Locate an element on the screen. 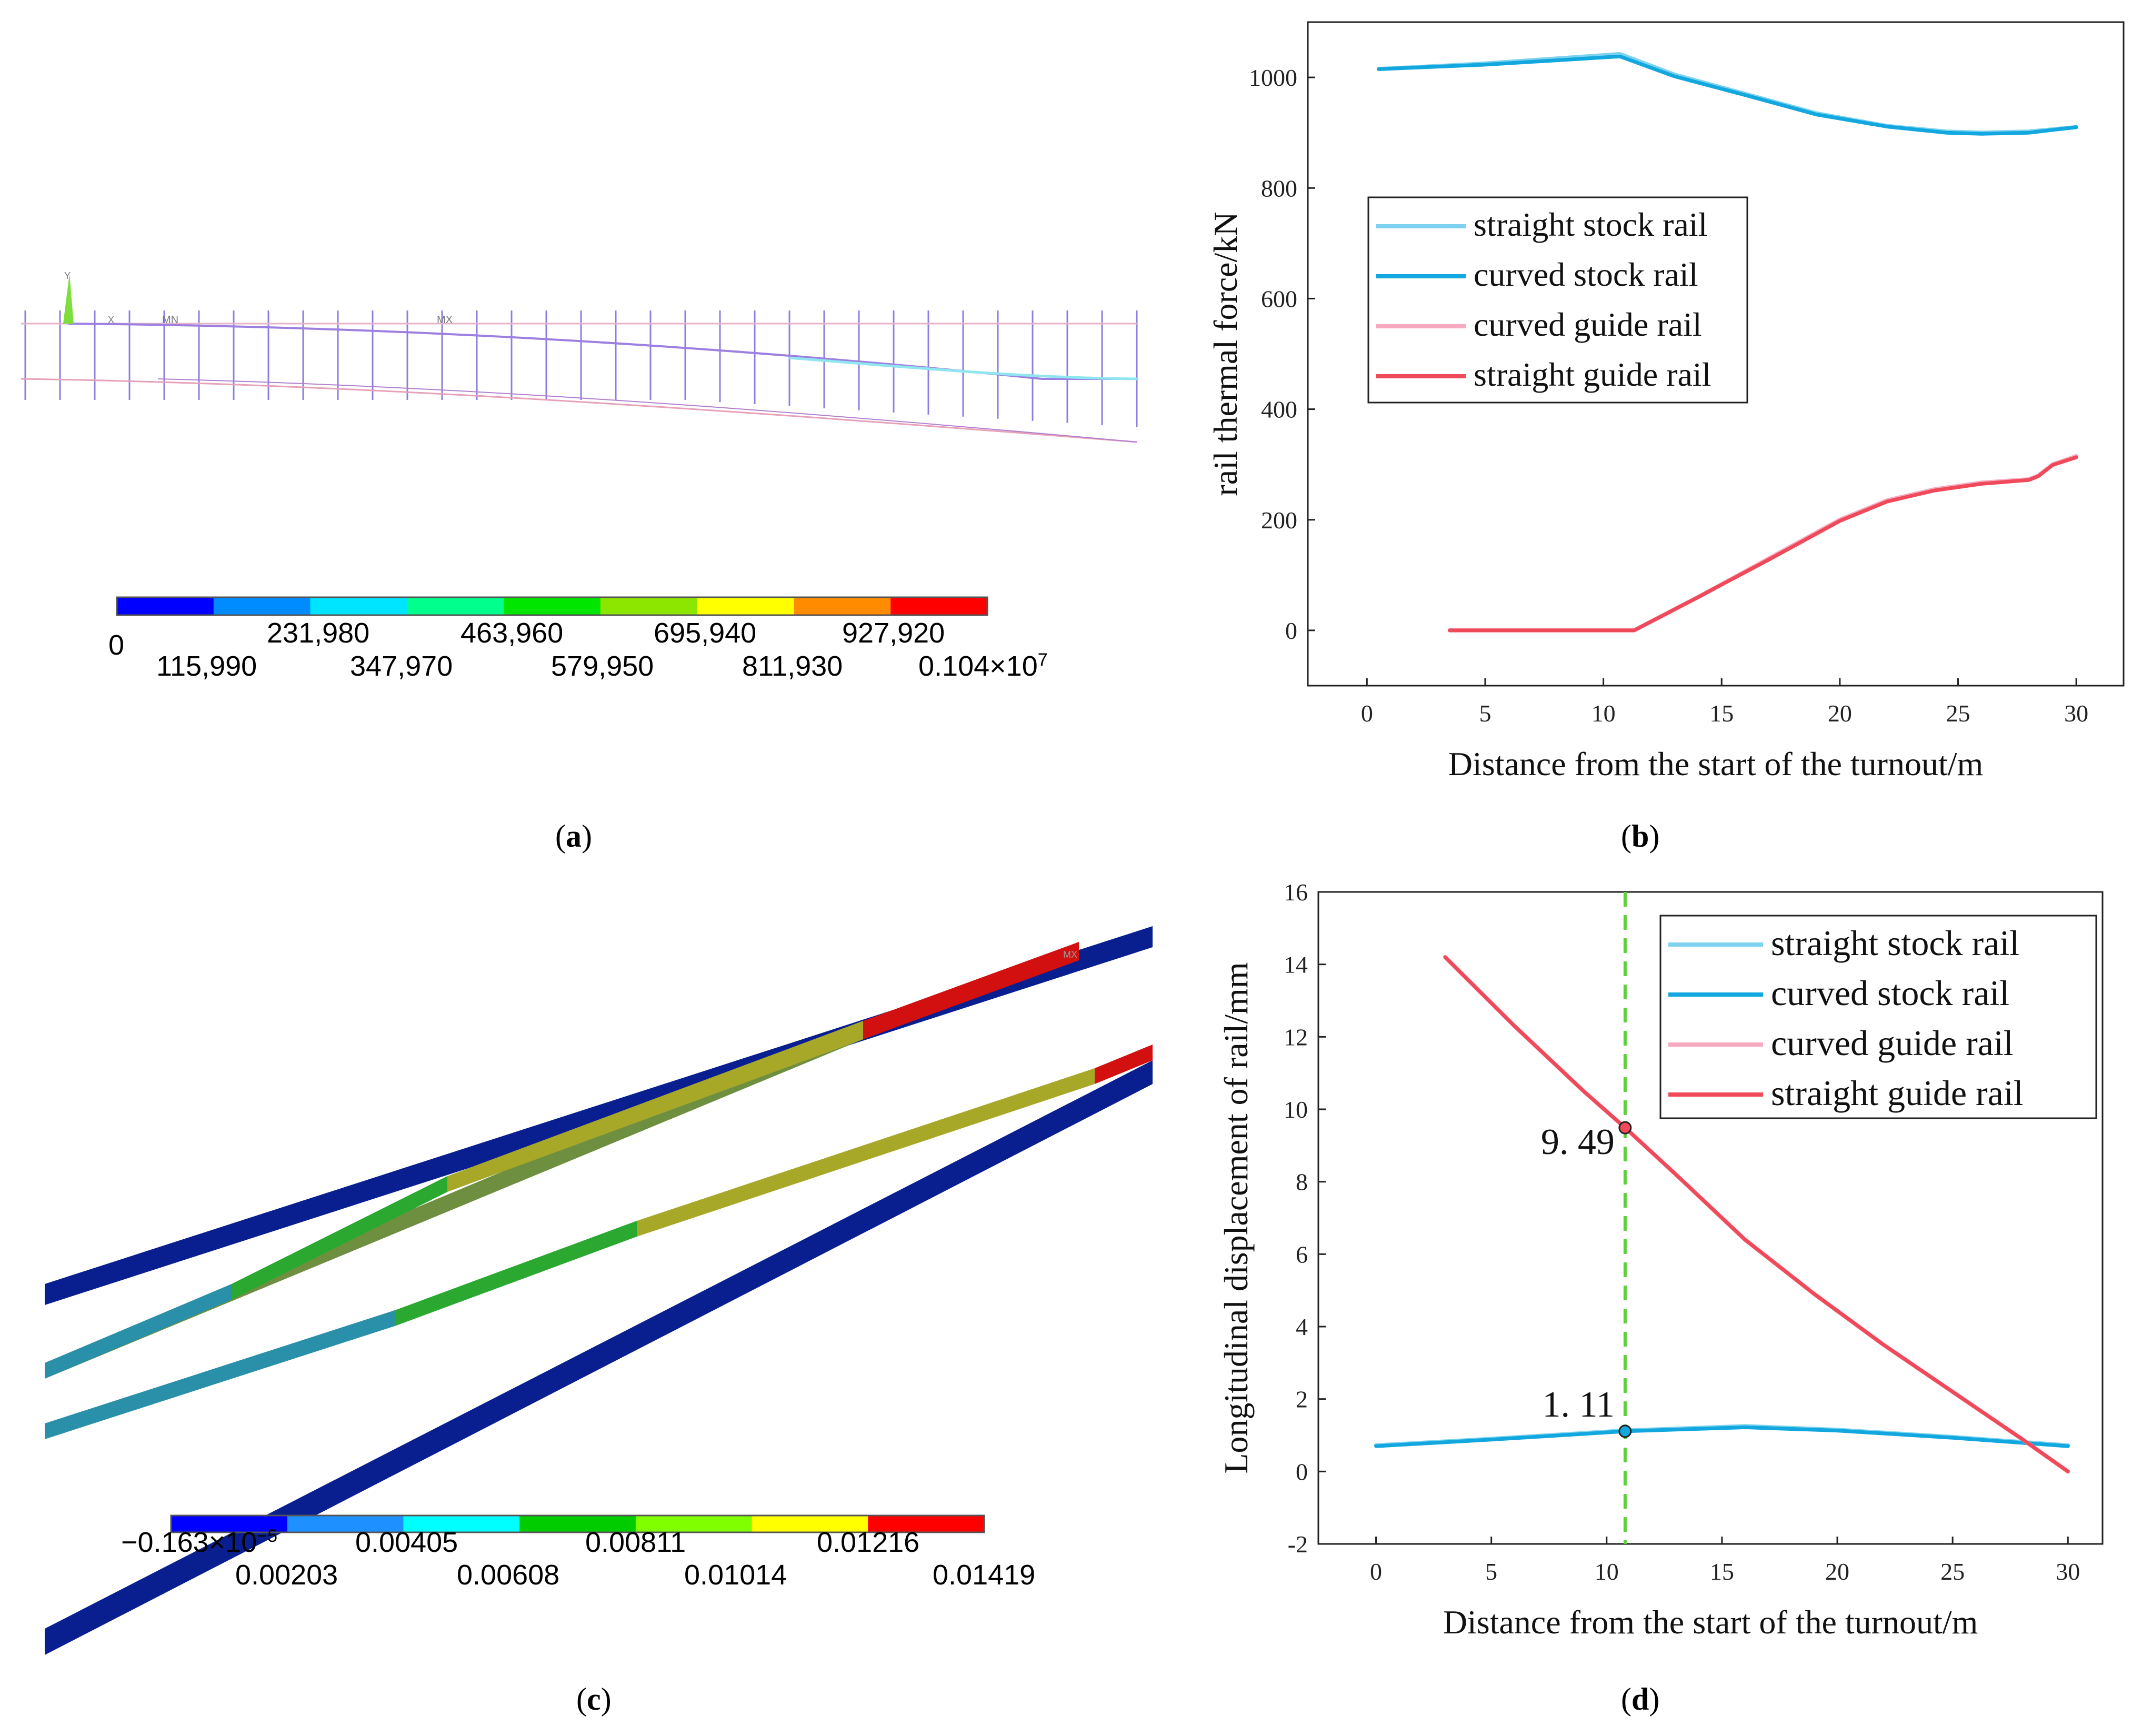  y-tick-label: 4 is located at coordinates (1302, 1326).